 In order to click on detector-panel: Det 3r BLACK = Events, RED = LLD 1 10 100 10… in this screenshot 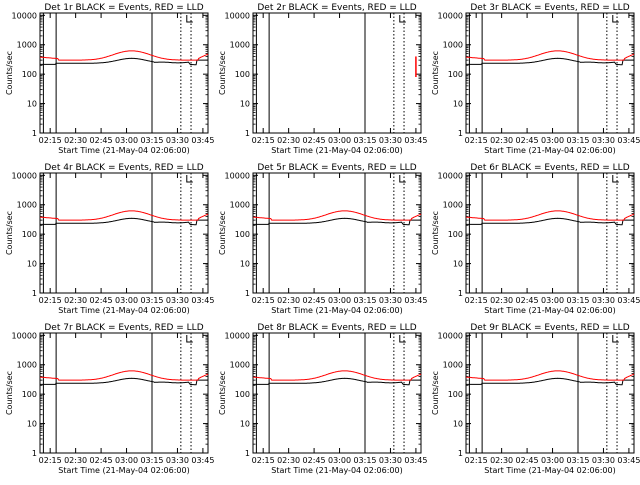, I will do `click(535, 79)`.